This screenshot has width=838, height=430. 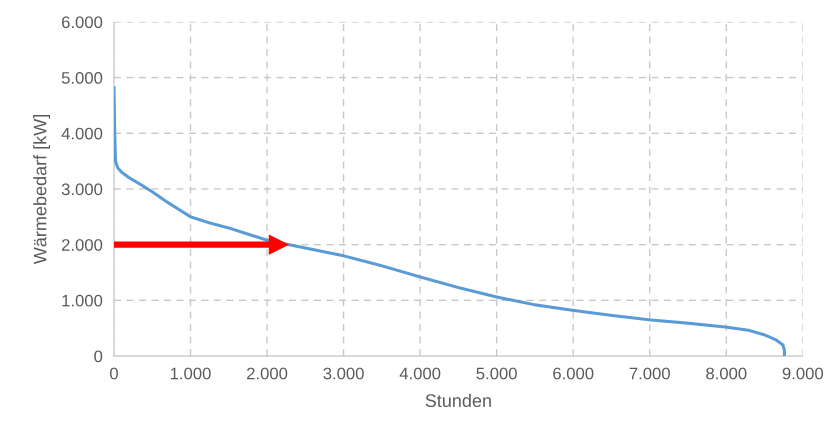 What do you see at coordinates (650, 374) in the screenshot?
I see `x-tick-label: 7.000` at bounding box center [650, 374].